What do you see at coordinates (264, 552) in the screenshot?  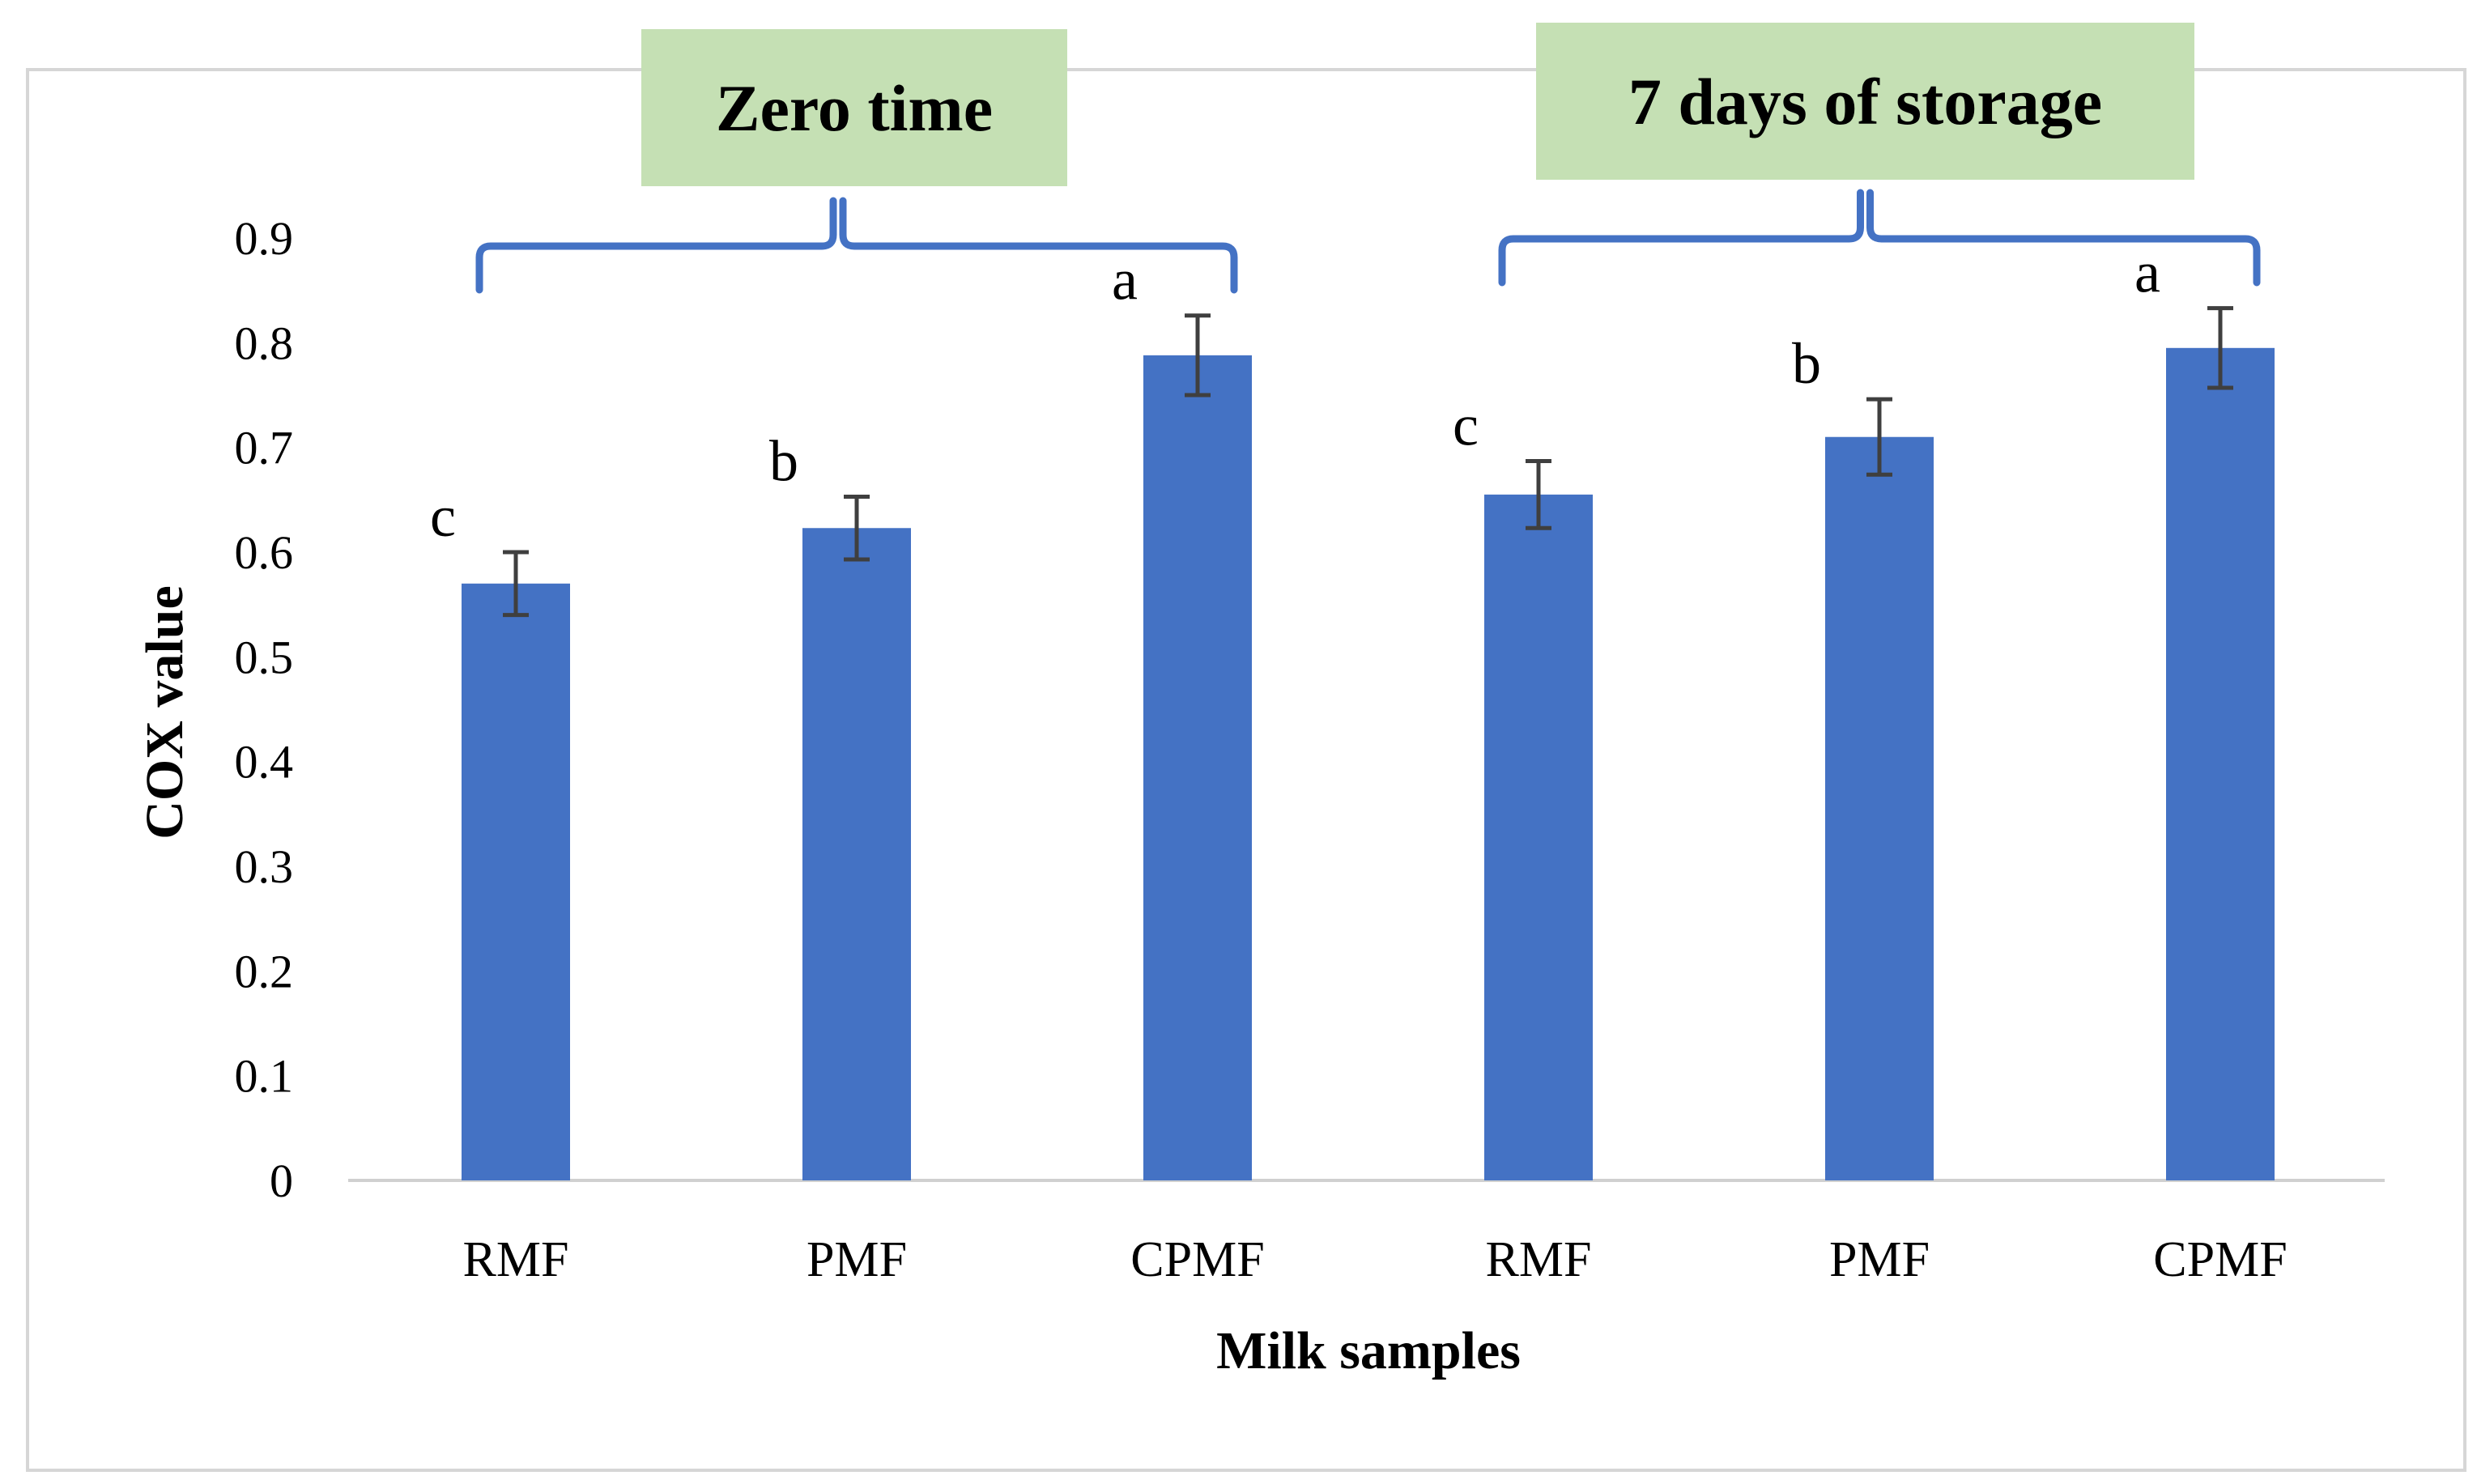 I see `y-tick-label: 0.6` at bounding box center [264, 552].